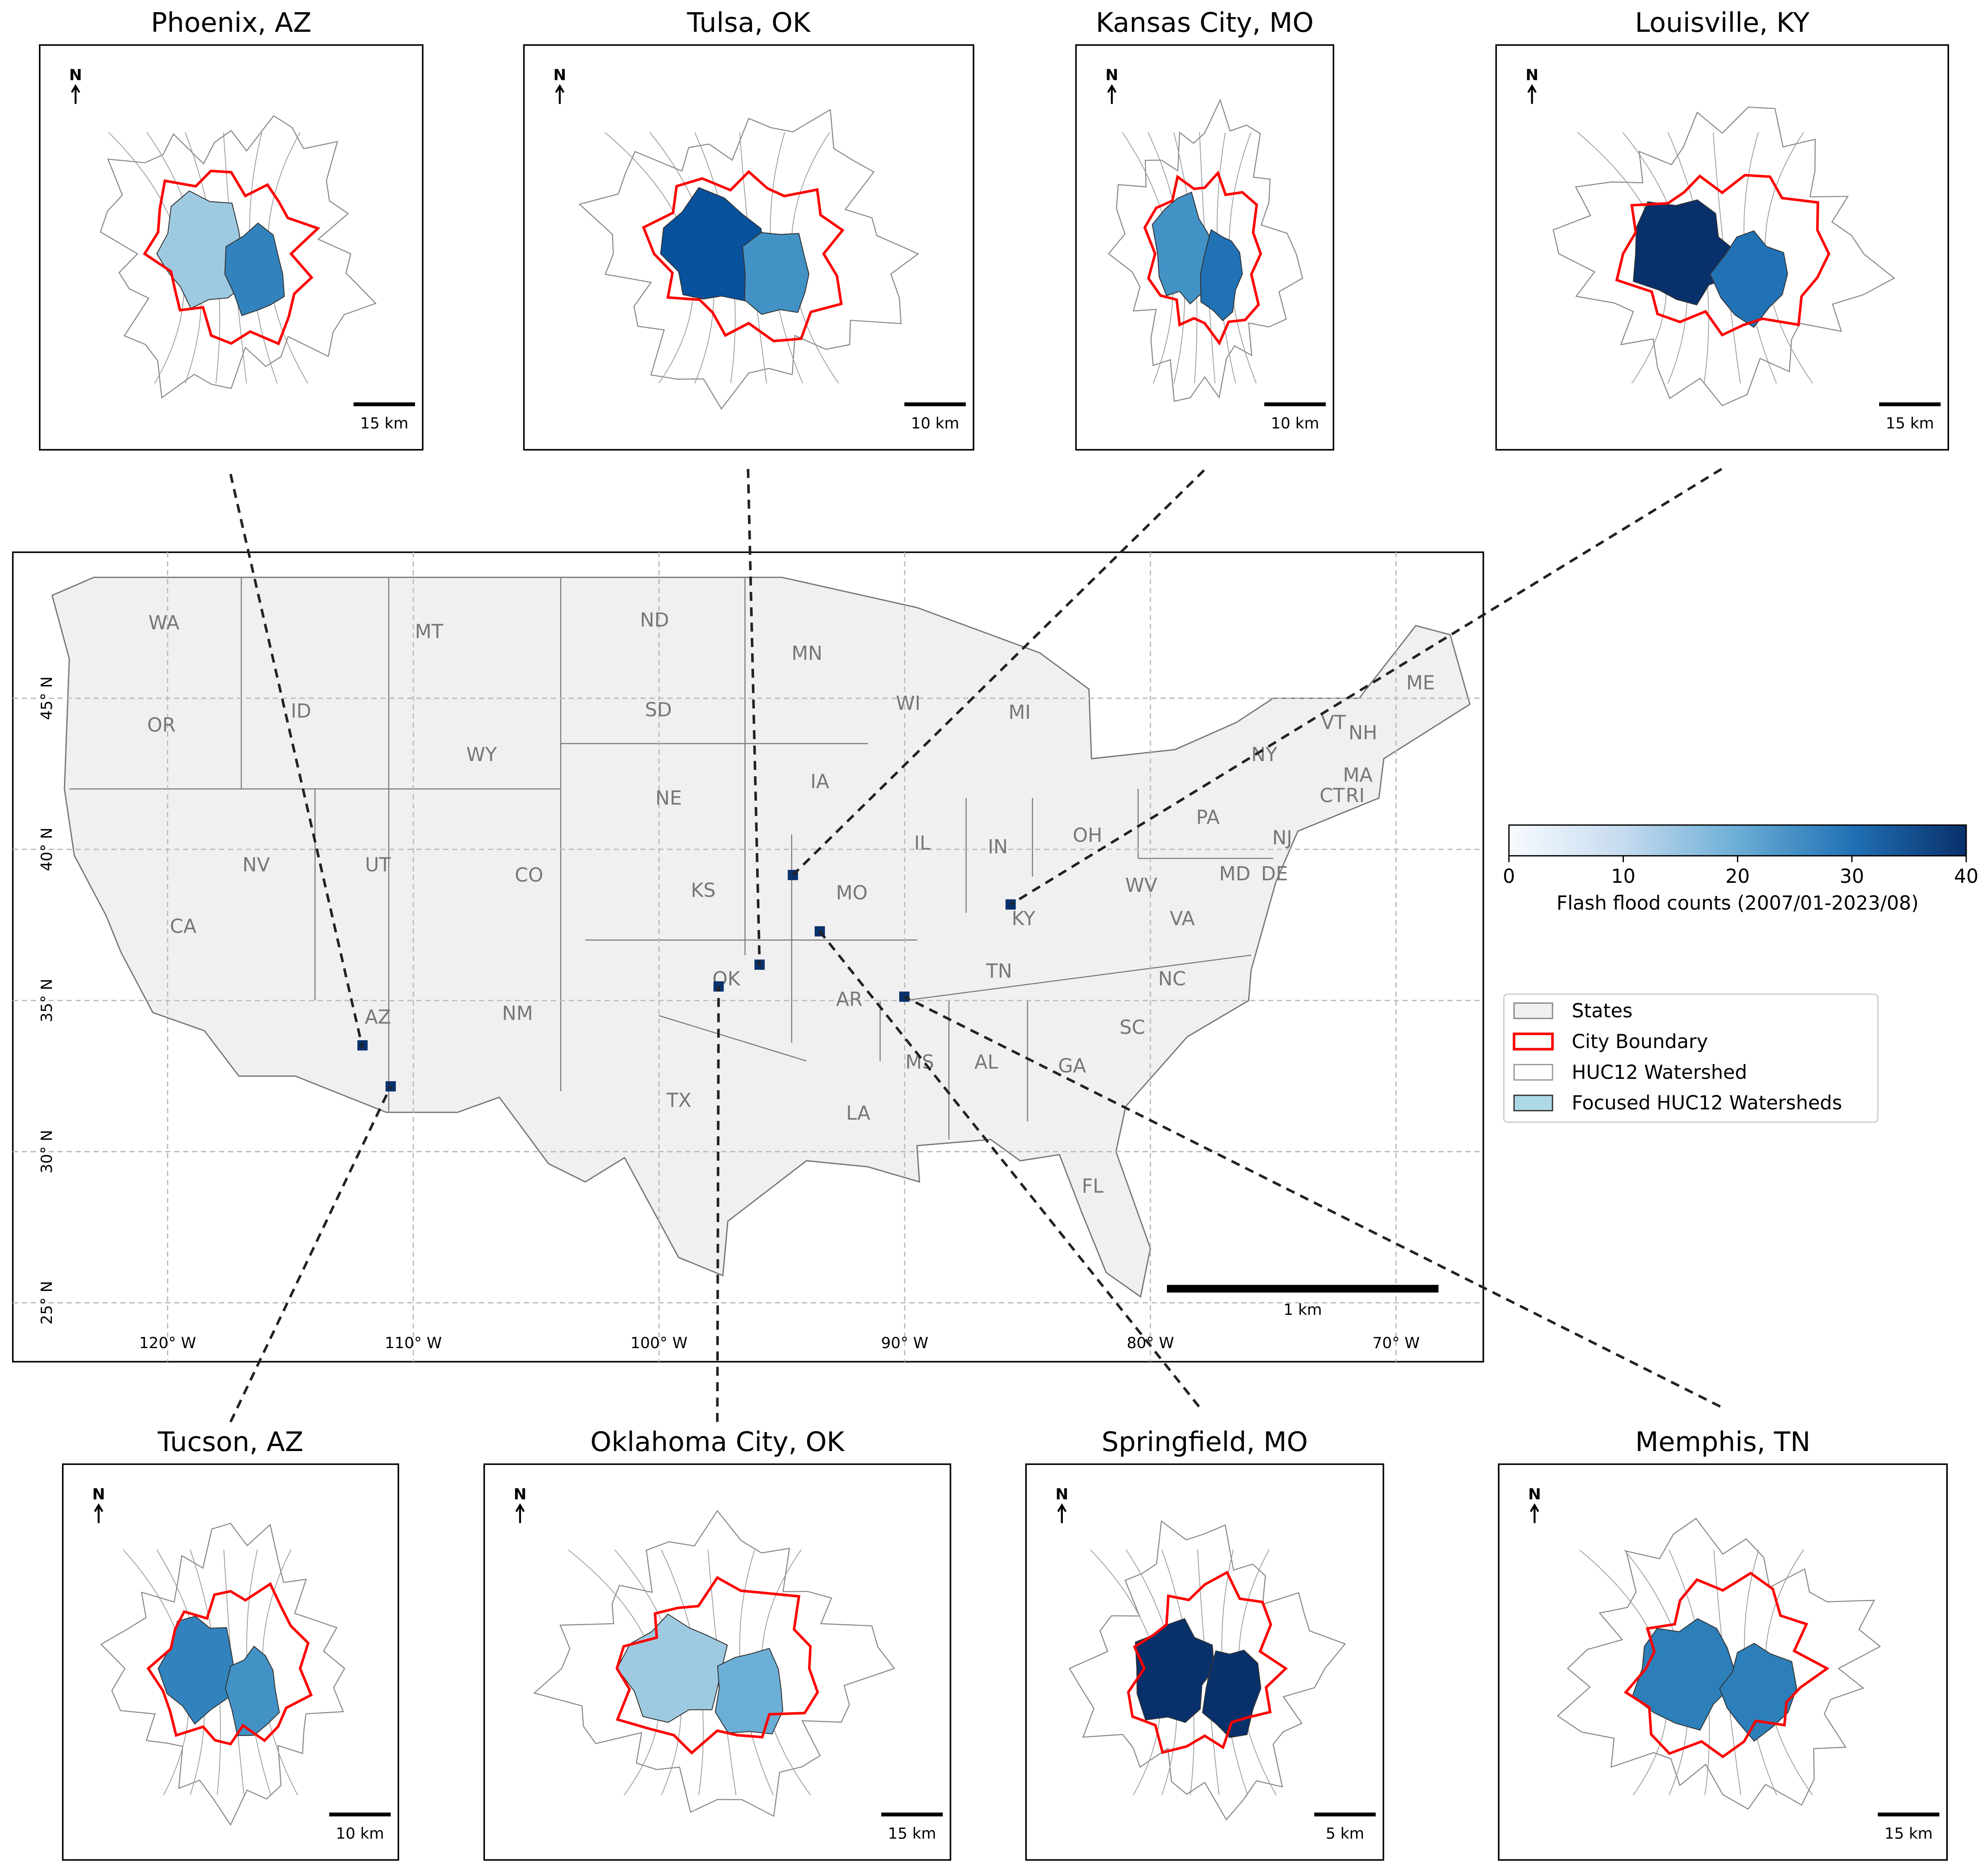 The height and width of the screenshot is (1864, 1988). I want to click on state-label: KY, so click(1024, 919).